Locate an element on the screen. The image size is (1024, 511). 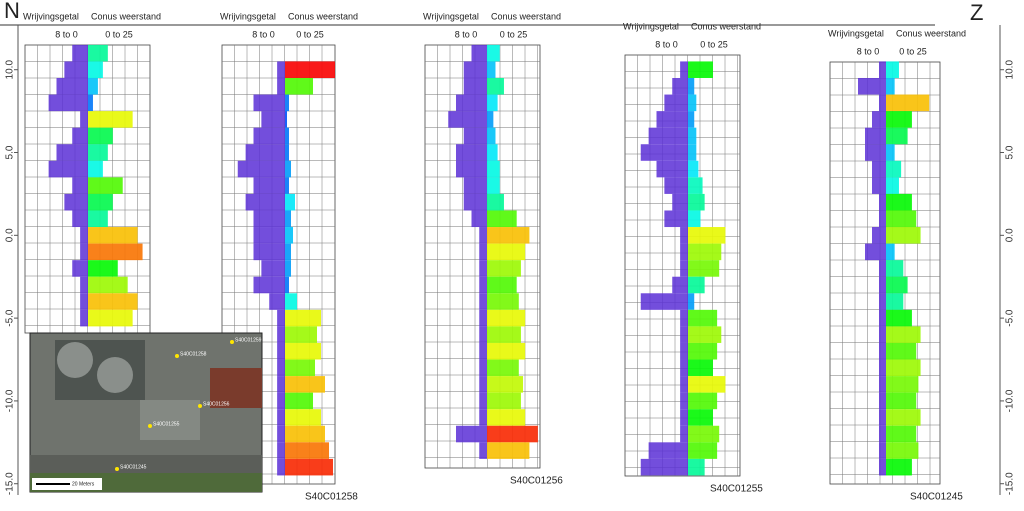
map-scale-label: 20 Meters is located at coordinates (83, 484).